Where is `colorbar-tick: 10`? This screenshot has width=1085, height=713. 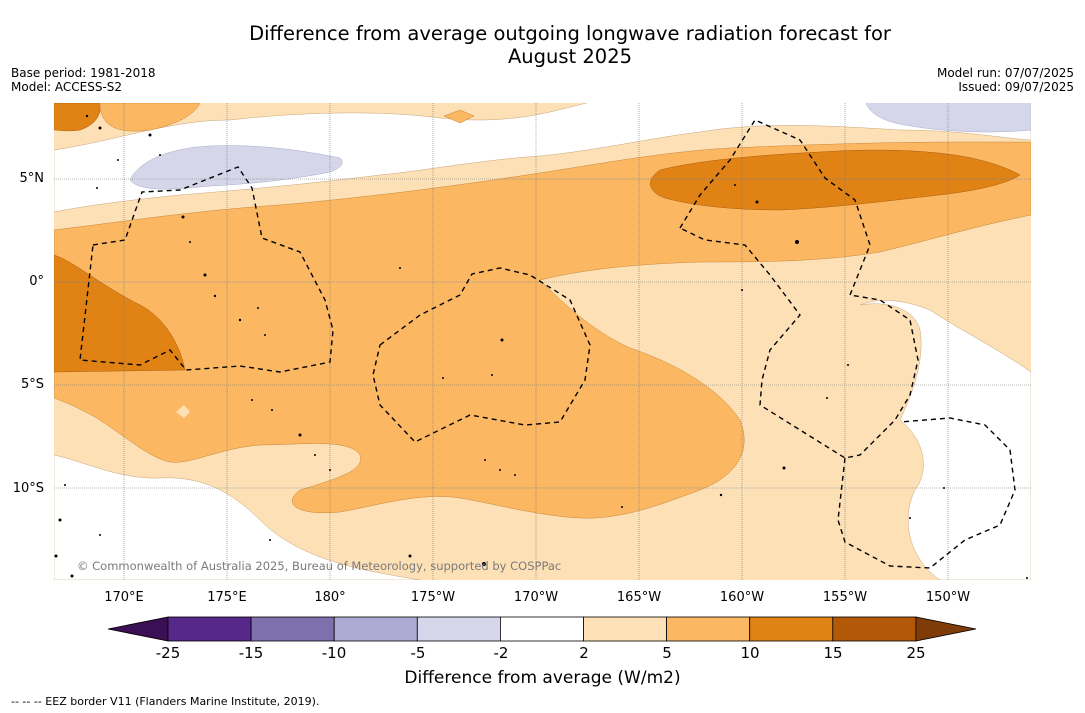 colorbar-tick: 10 is located at coordinates (750, 653).